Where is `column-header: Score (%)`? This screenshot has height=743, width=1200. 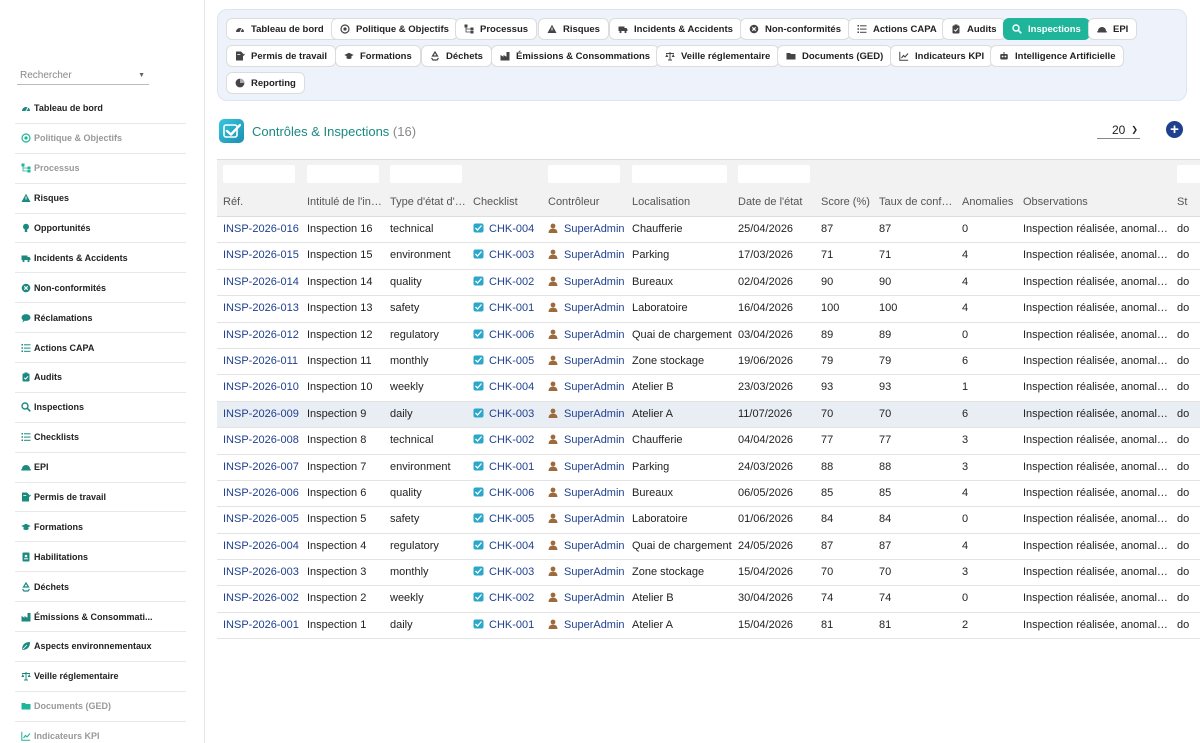 column-header: Score (%) is located at coordinates (845, 202).